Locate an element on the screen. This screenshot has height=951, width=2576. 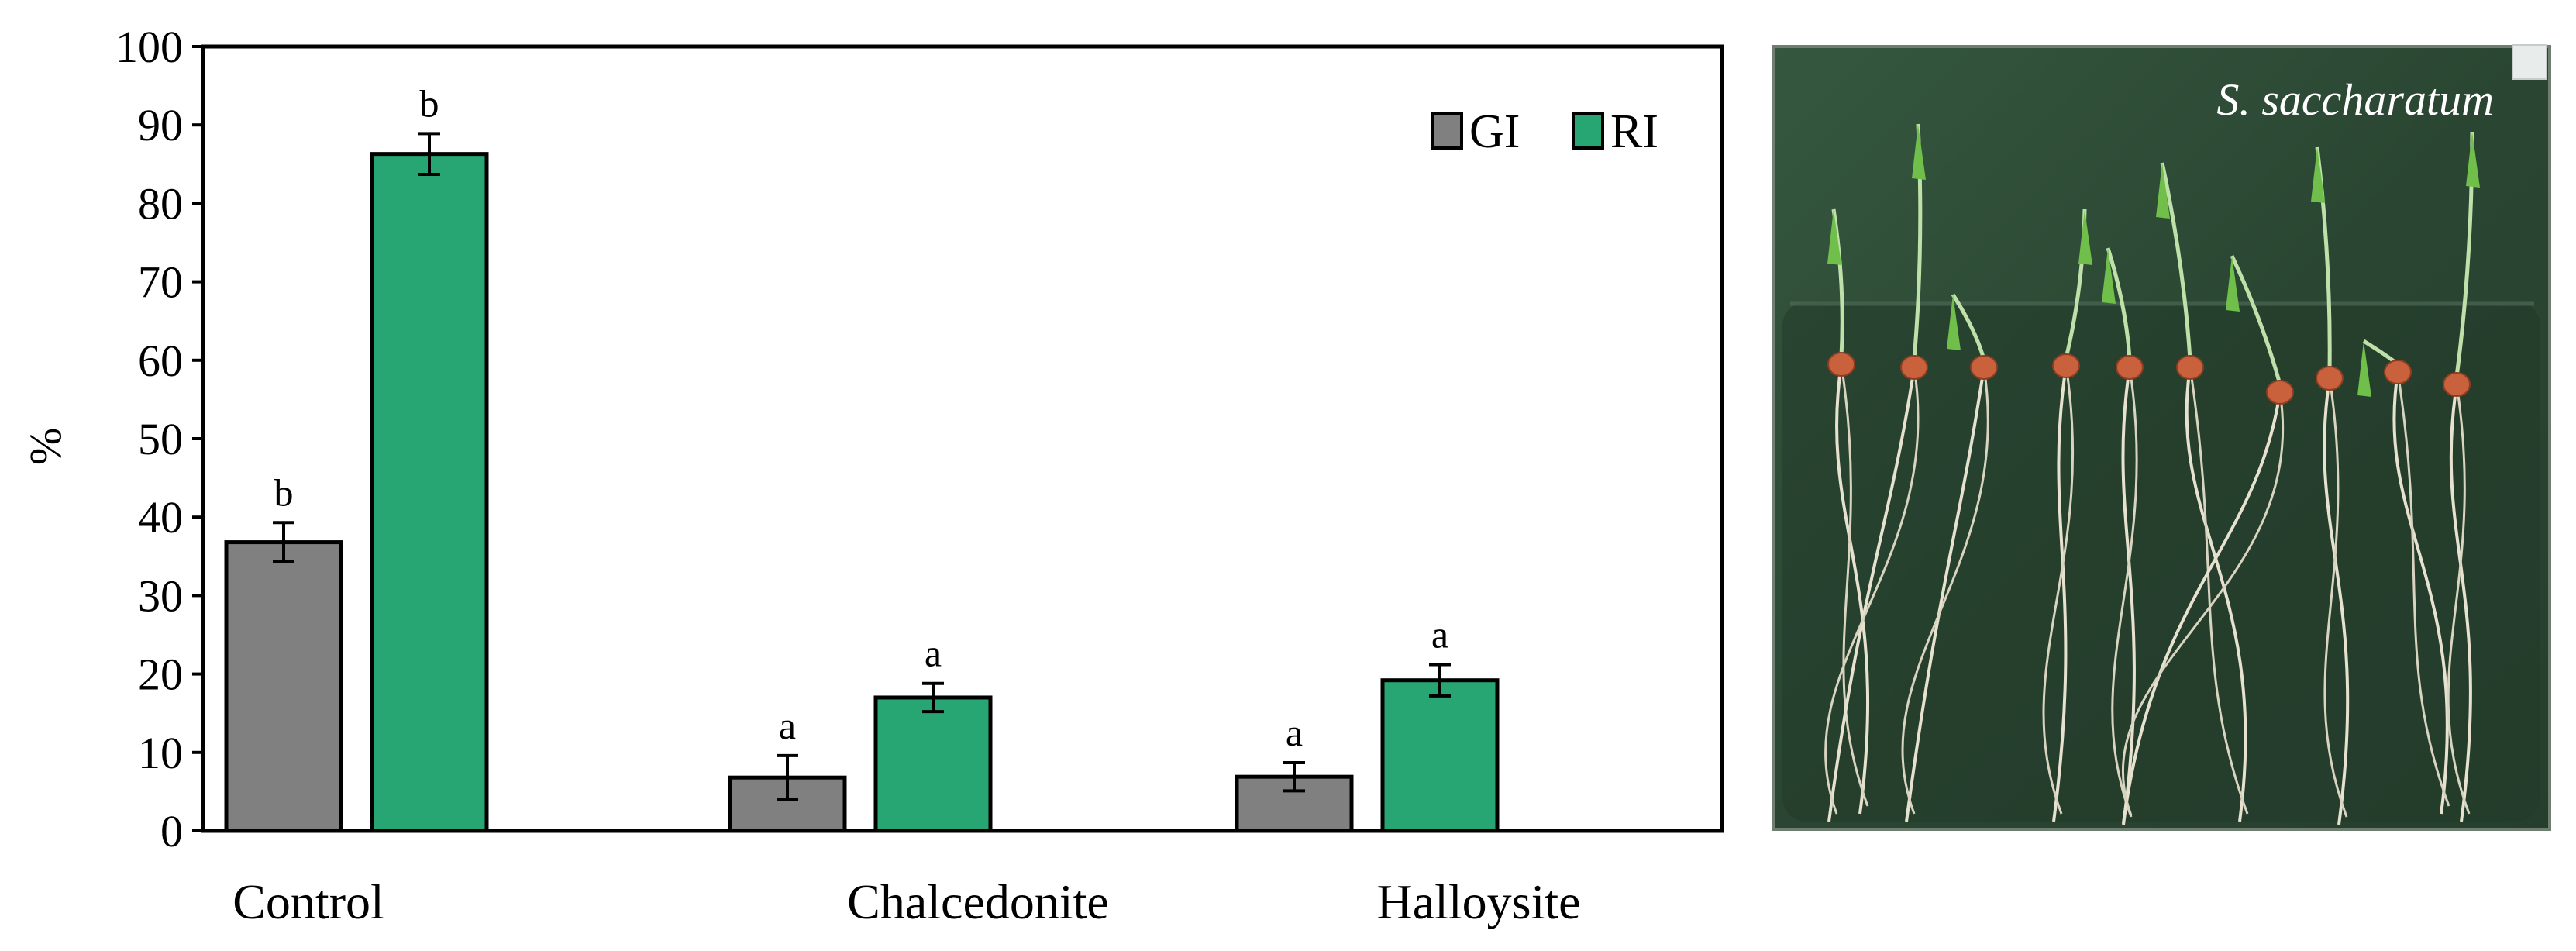
x-category-label: Chalcedonite is located at coordinates (978, 901).